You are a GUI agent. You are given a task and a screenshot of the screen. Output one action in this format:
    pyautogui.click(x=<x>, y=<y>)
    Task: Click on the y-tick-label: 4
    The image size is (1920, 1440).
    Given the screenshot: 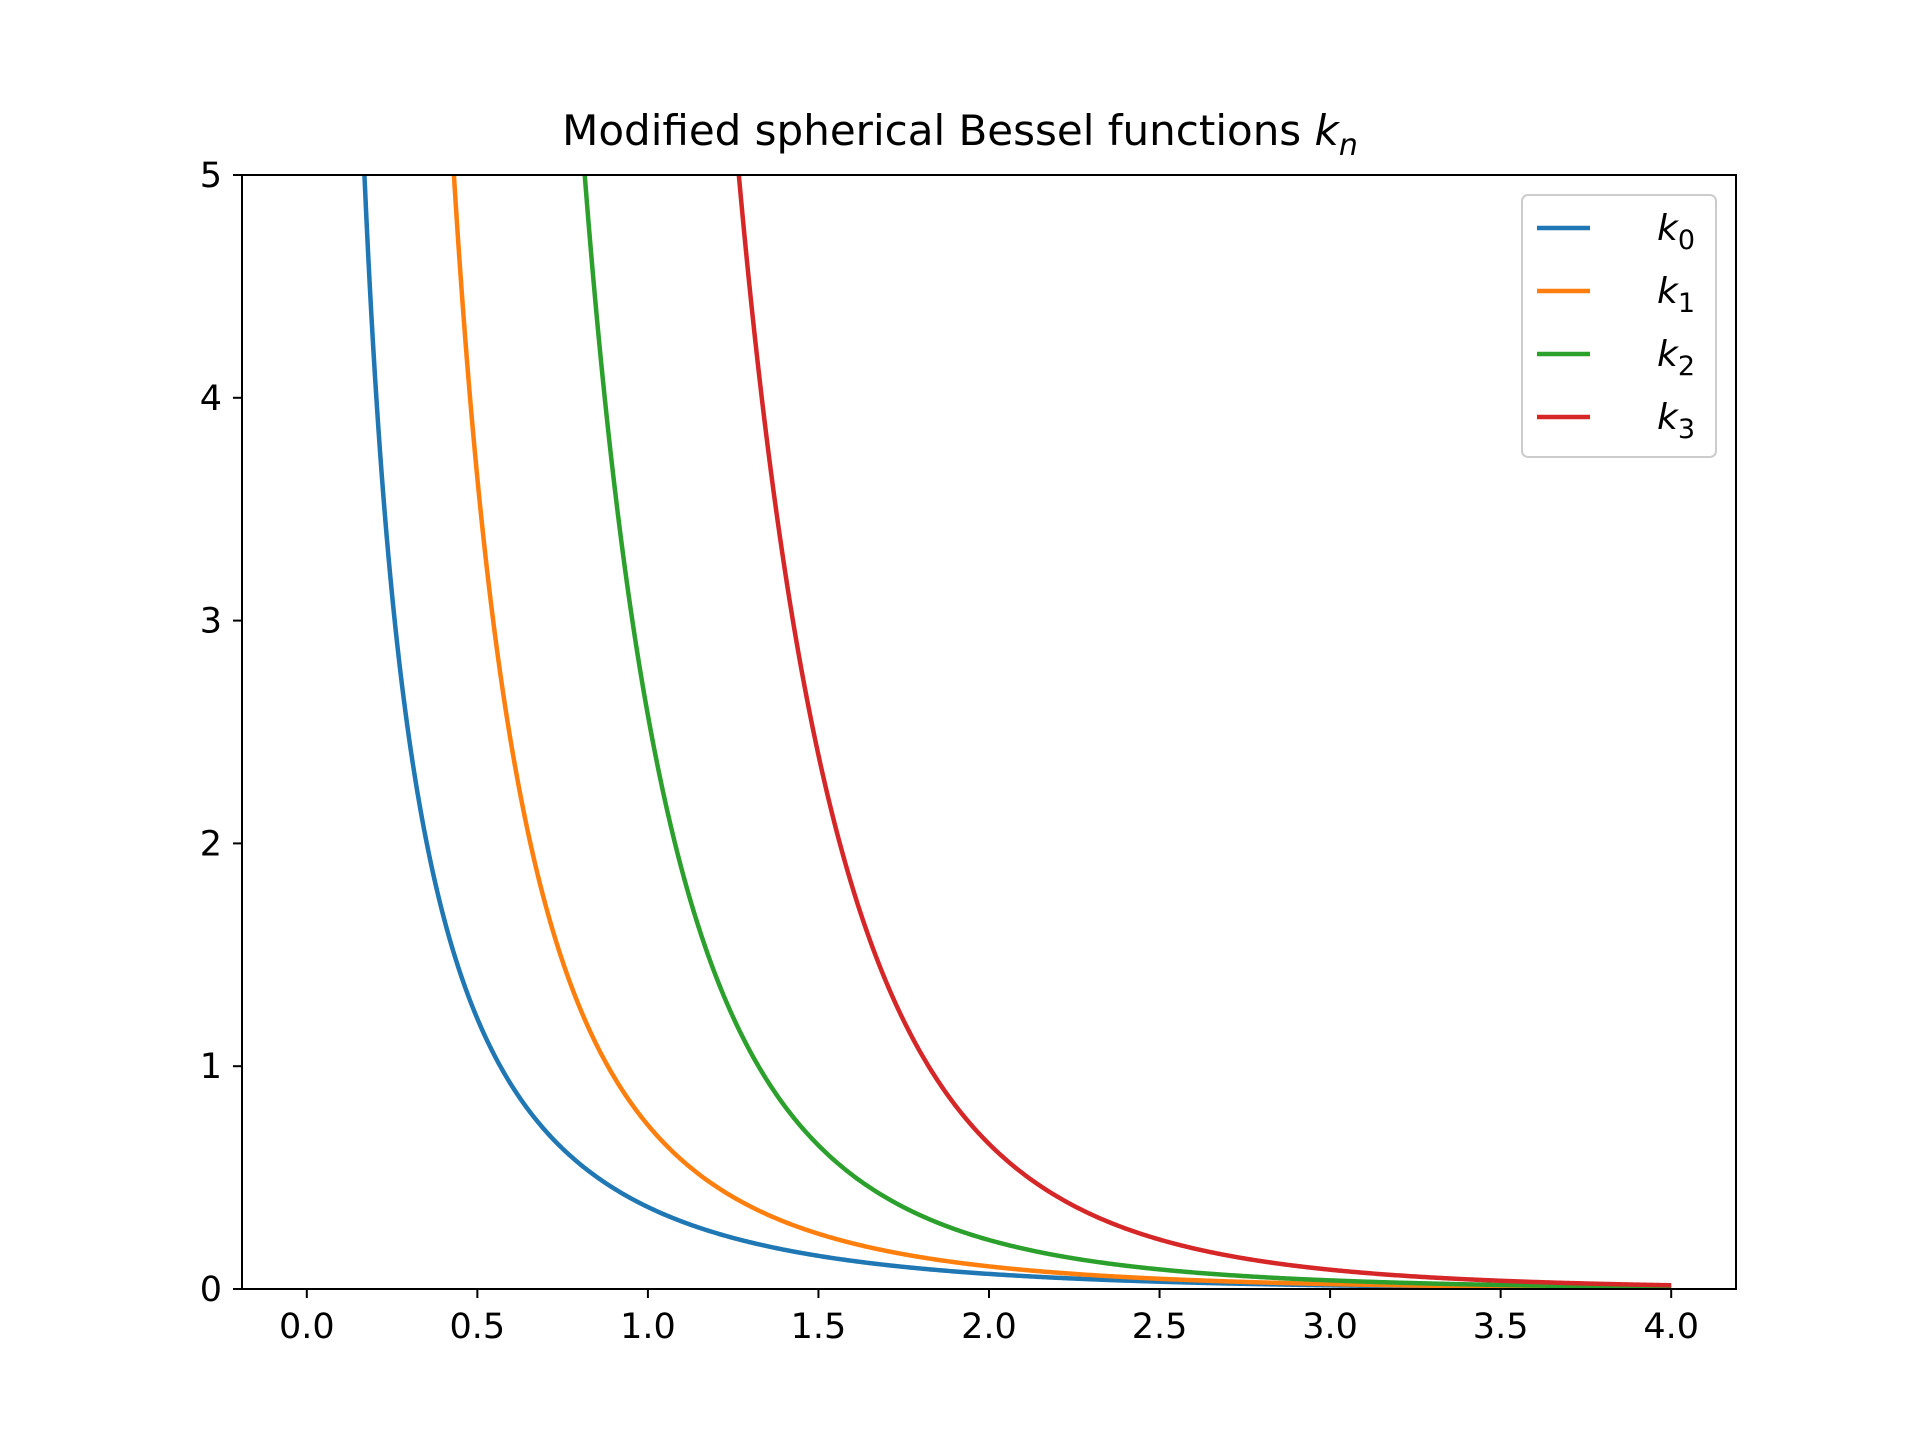 What is the action you would take?
    pyautogui.click(x=211, y=399)
    